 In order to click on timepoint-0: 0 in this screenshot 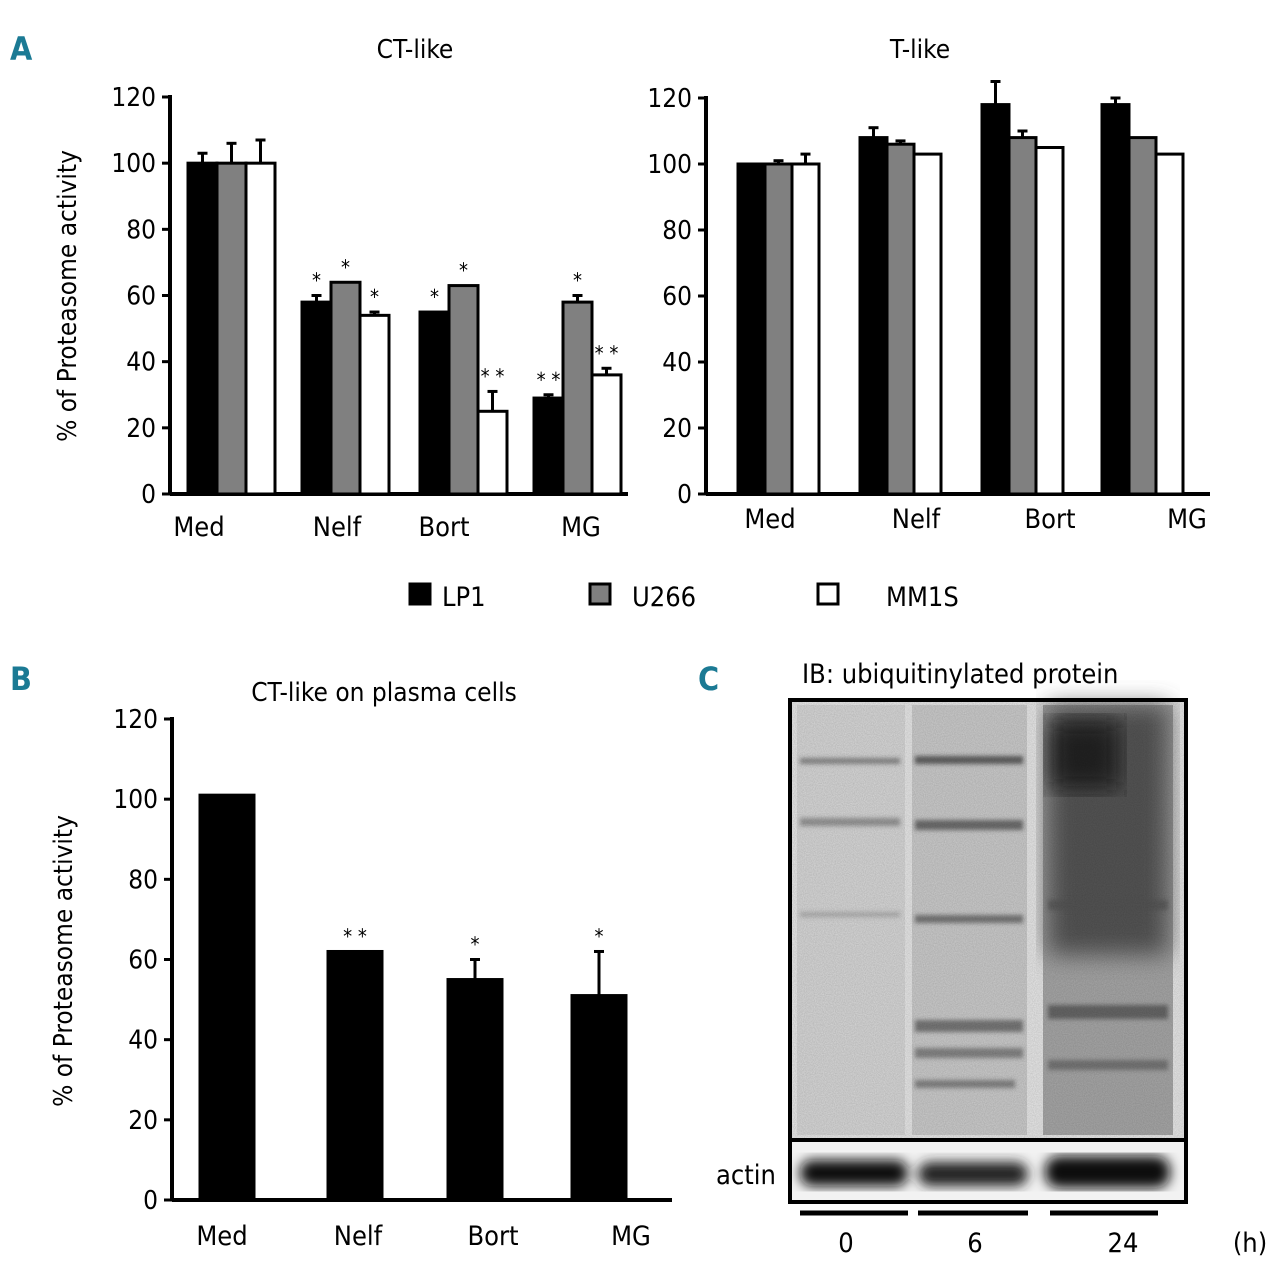, I will do `click(845, 1243)`.